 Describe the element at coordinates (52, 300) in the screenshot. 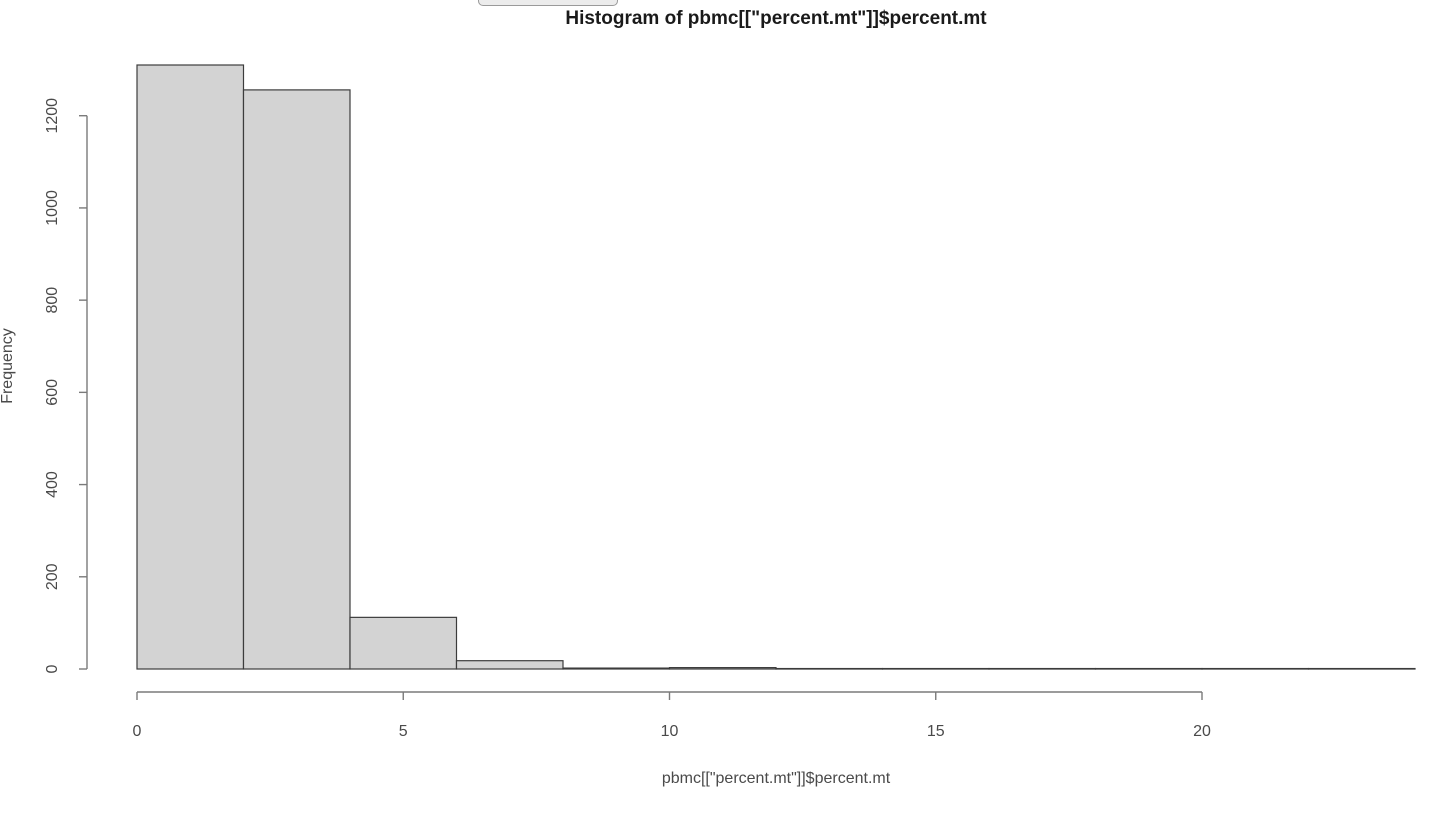

I see `y-tick-label: 800` at that location.